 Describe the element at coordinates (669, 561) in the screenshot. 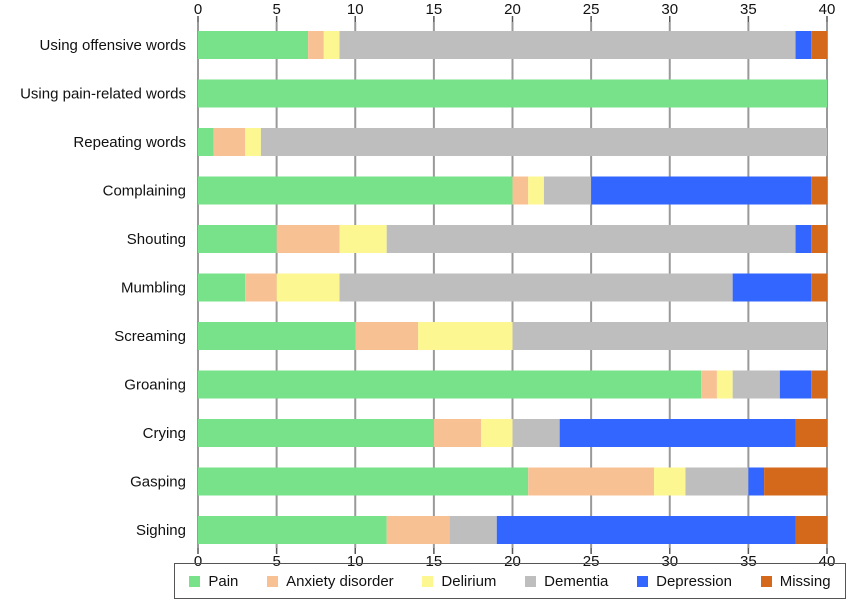

I see `x-tick-label-bottom: 30` at that location.